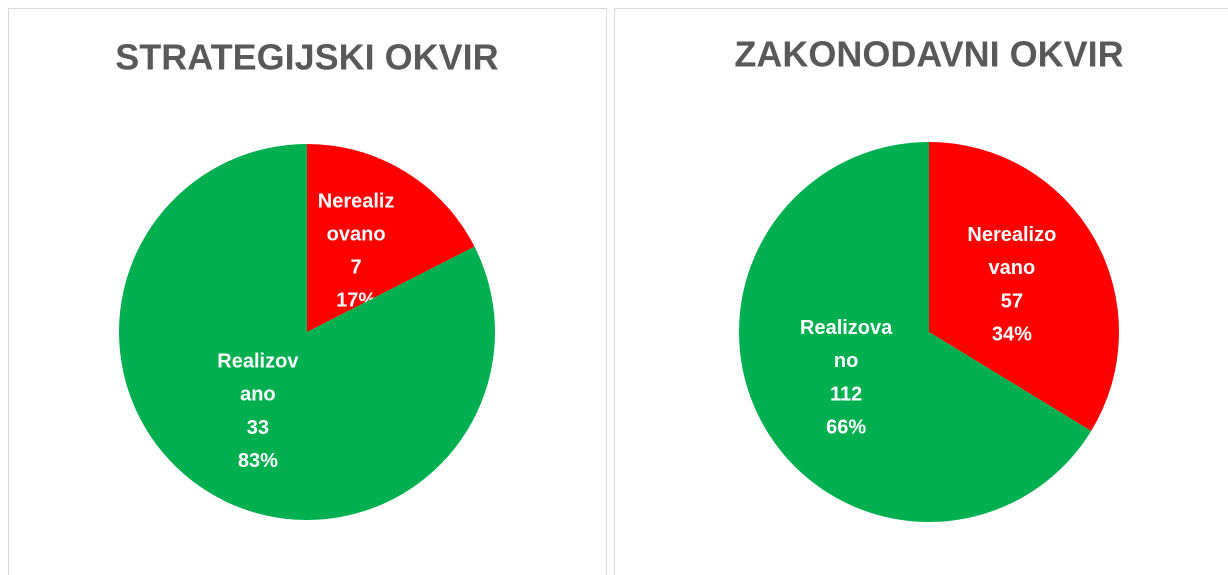 Image resolution: width=1228 pixels, height=575 pixels. Describe the element at coordinates (258, 461) in the screenshot. I see `slice-percent-label: 83%` at that location.